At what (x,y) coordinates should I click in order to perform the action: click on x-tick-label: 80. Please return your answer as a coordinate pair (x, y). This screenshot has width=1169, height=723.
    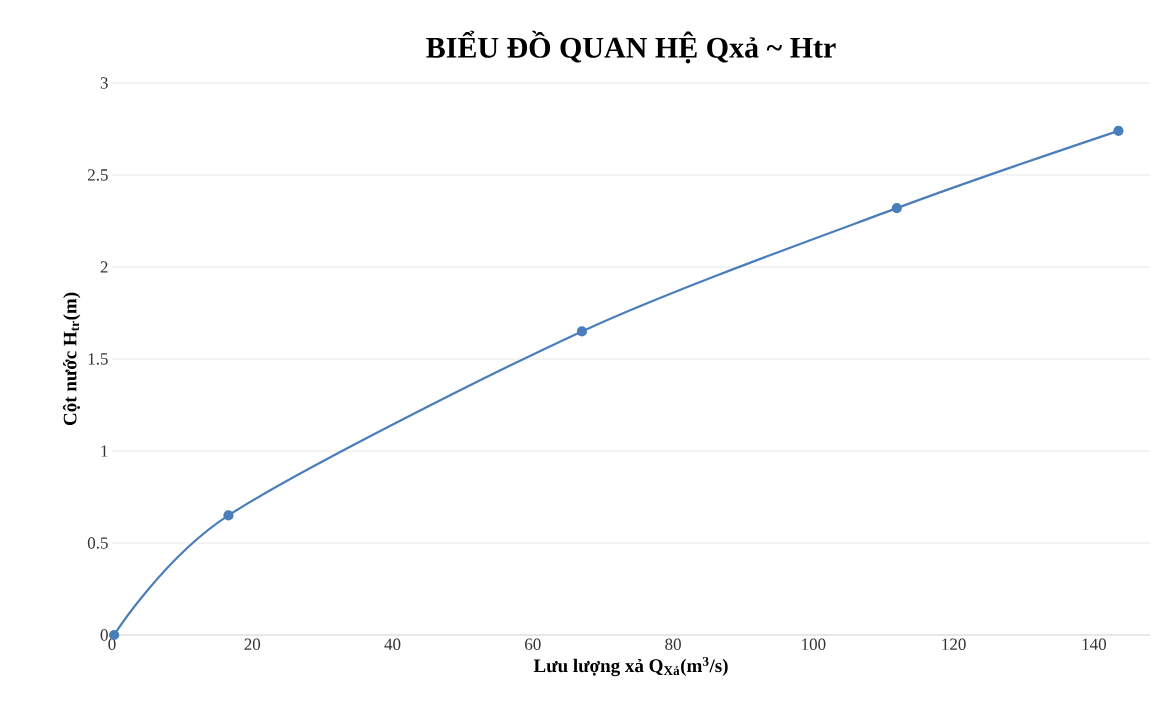
    Looking at the image, I should click on (673, 644).